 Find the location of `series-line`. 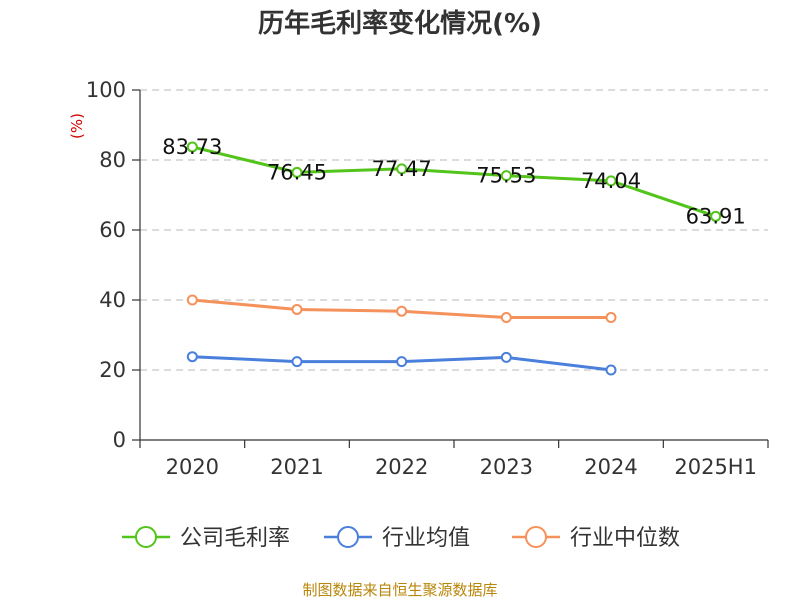

series-line is located at coordinates (454, 181).